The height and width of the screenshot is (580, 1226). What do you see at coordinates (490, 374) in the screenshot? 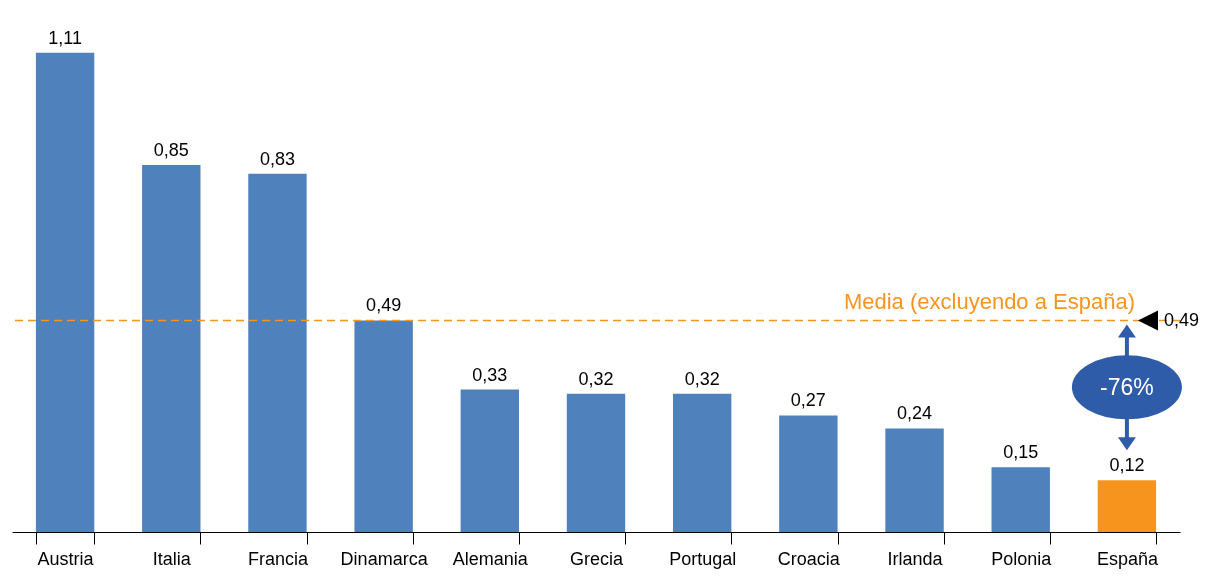
I see `data-label: 0,33` at bounding box center [490, 374].